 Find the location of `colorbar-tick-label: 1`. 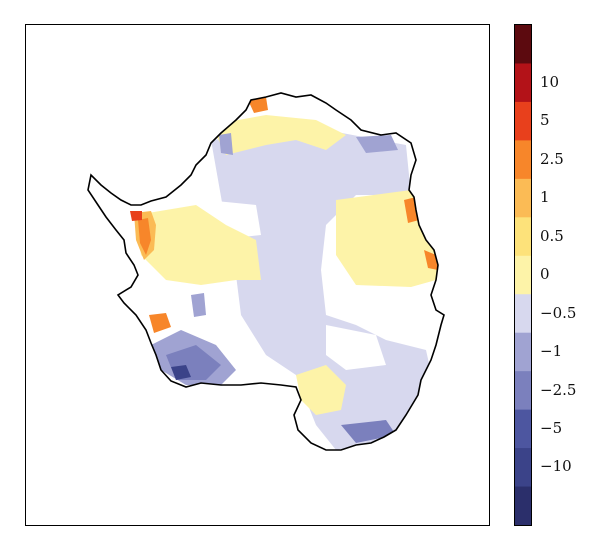

colorbar-tick-label: 1 is located at coordinates (545, 197).